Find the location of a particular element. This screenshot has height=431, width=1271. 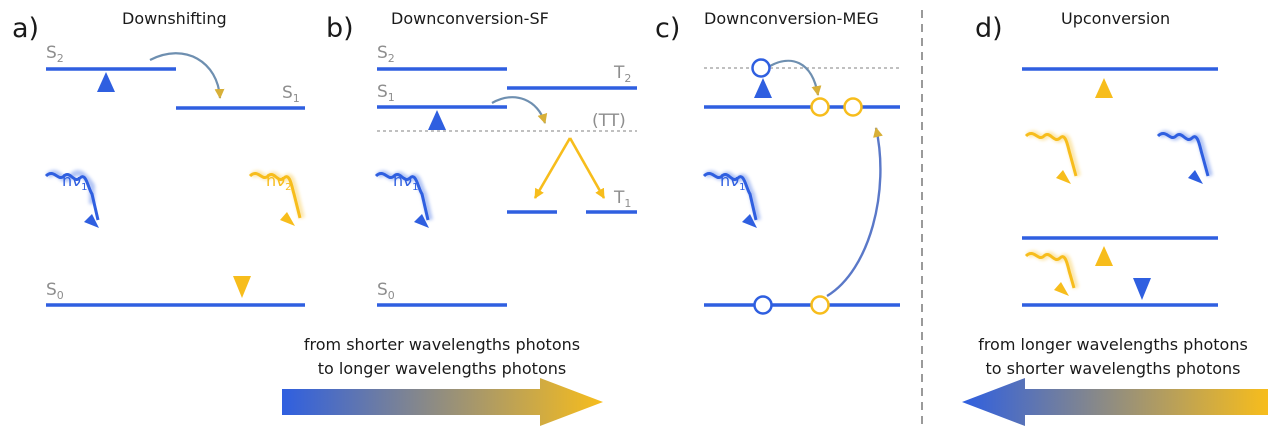

big-arrow-right is located at coordinates (442, 402).